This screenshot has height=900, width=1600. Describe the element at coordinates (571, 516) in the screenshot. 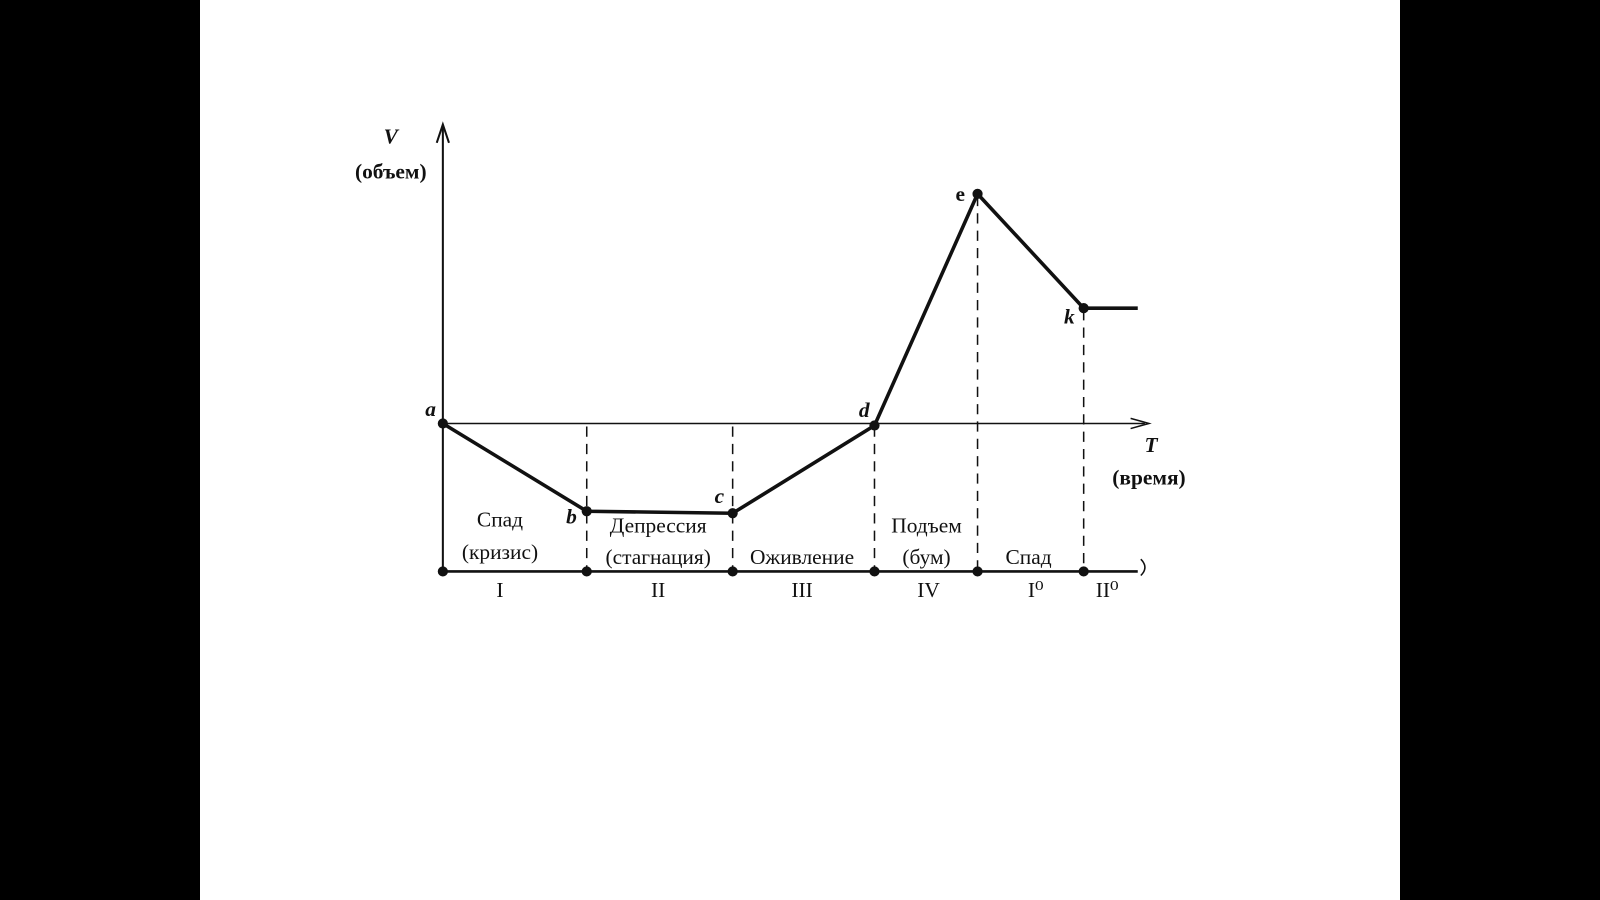

I see `point-label: b` at that location.